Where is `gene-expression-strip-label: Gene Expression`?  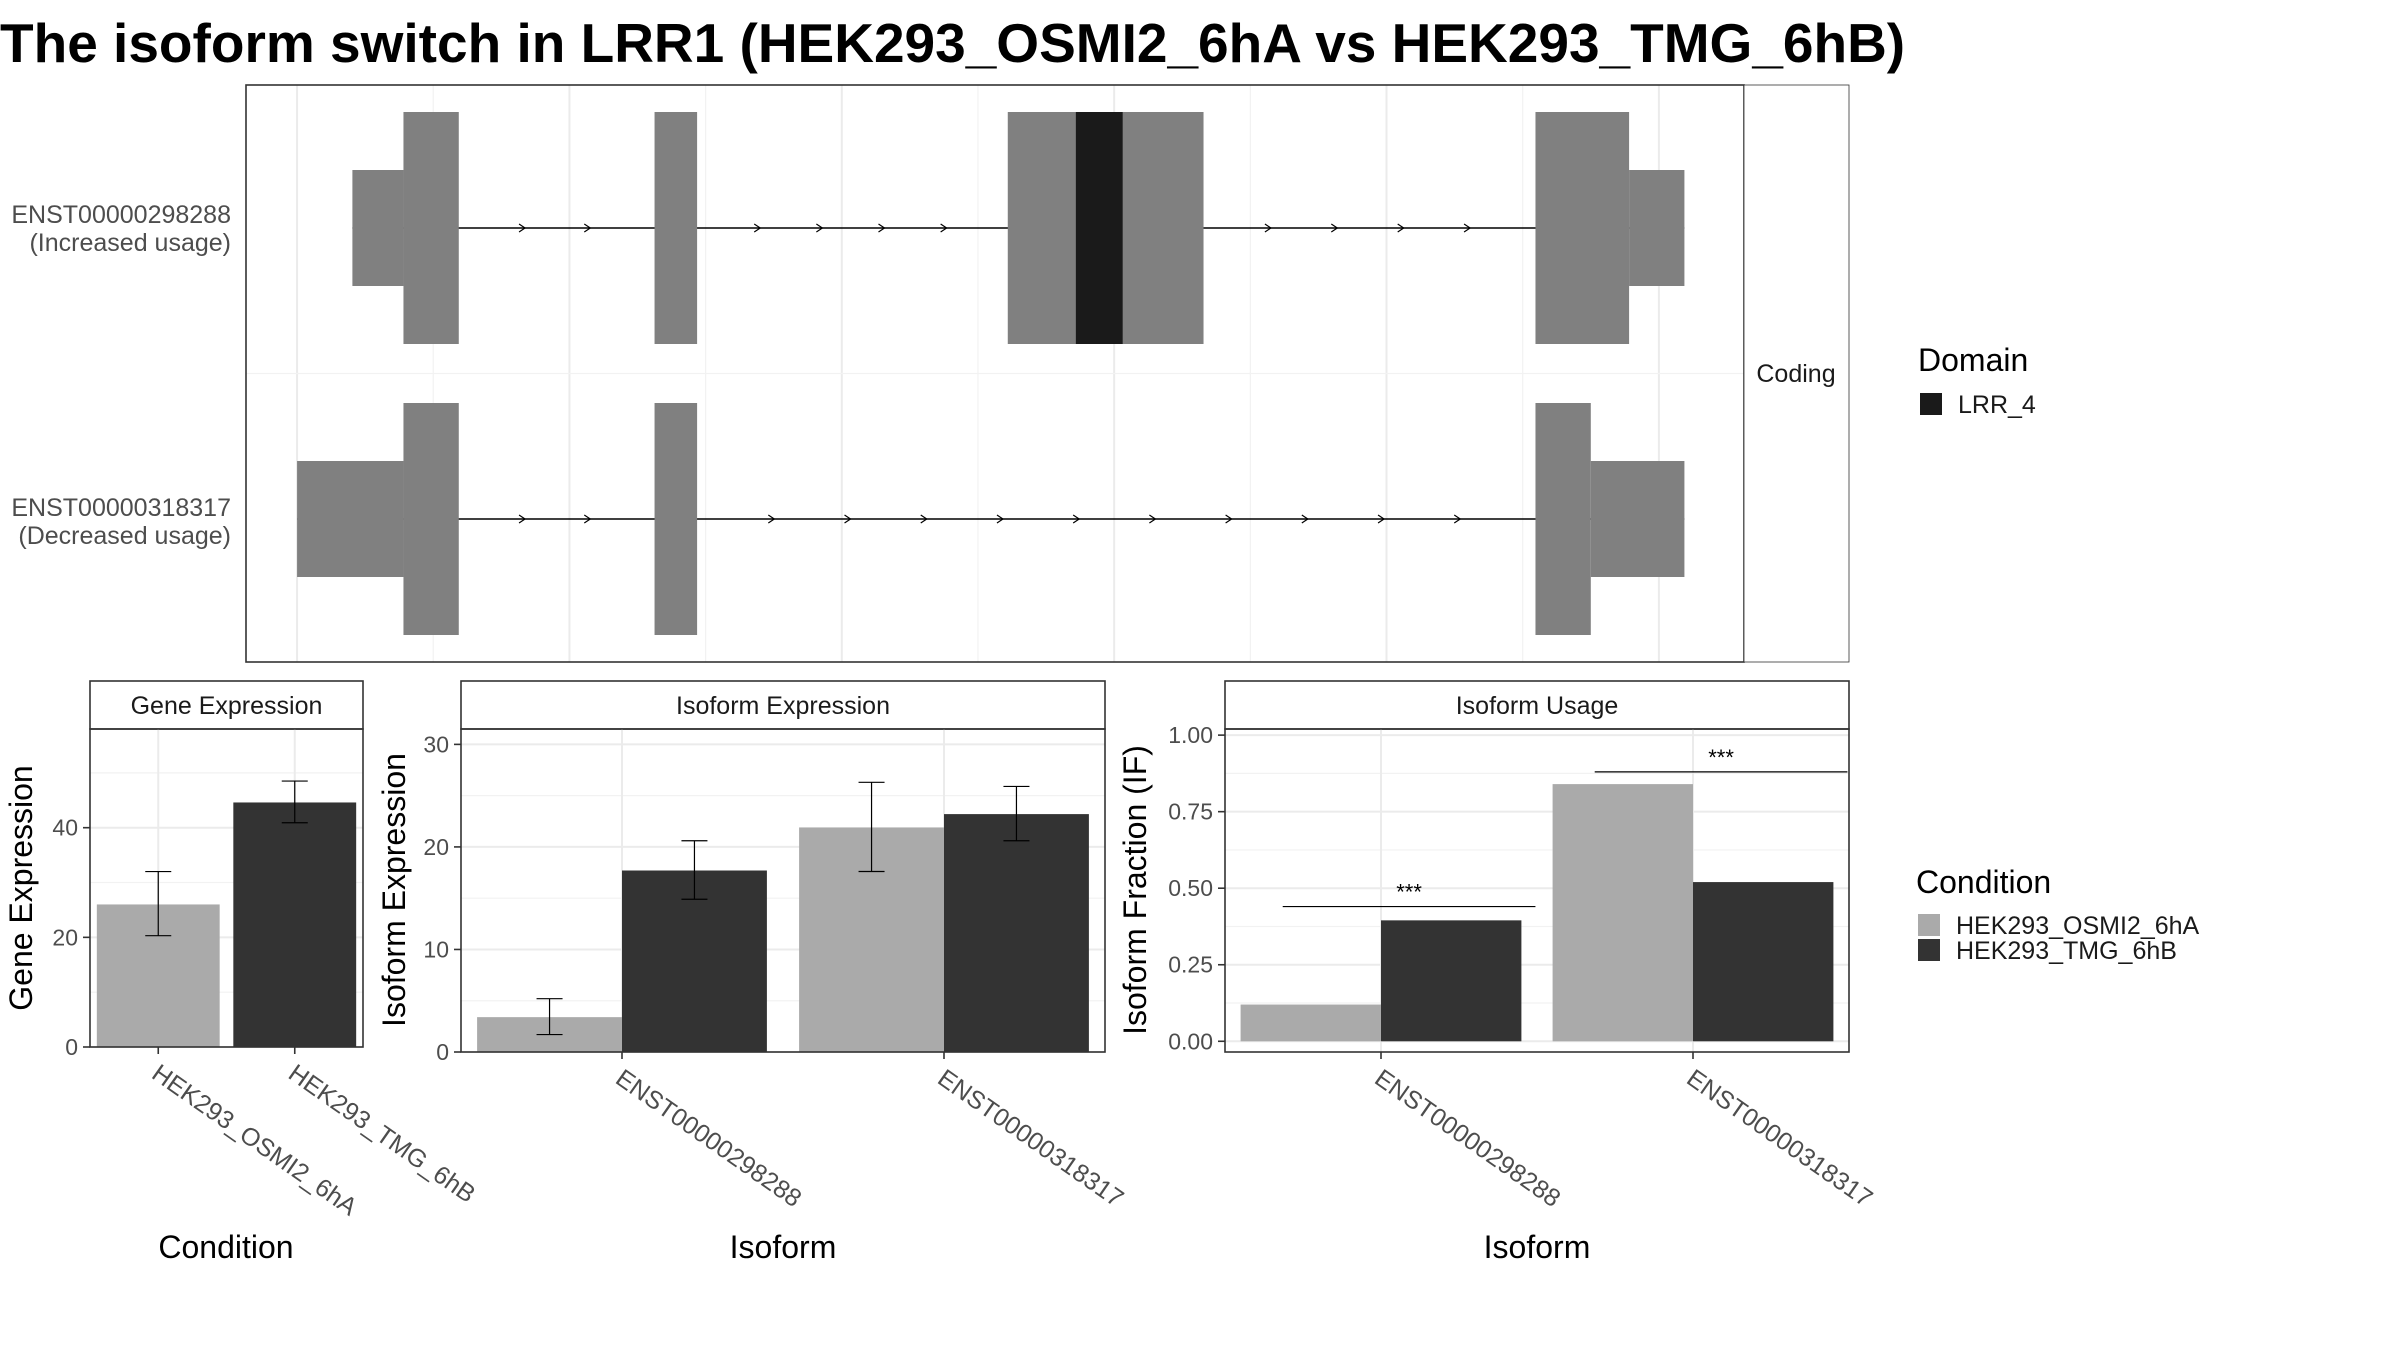
gene-expression-strip-label: Gene Expression is located at coordinates (227, 706).